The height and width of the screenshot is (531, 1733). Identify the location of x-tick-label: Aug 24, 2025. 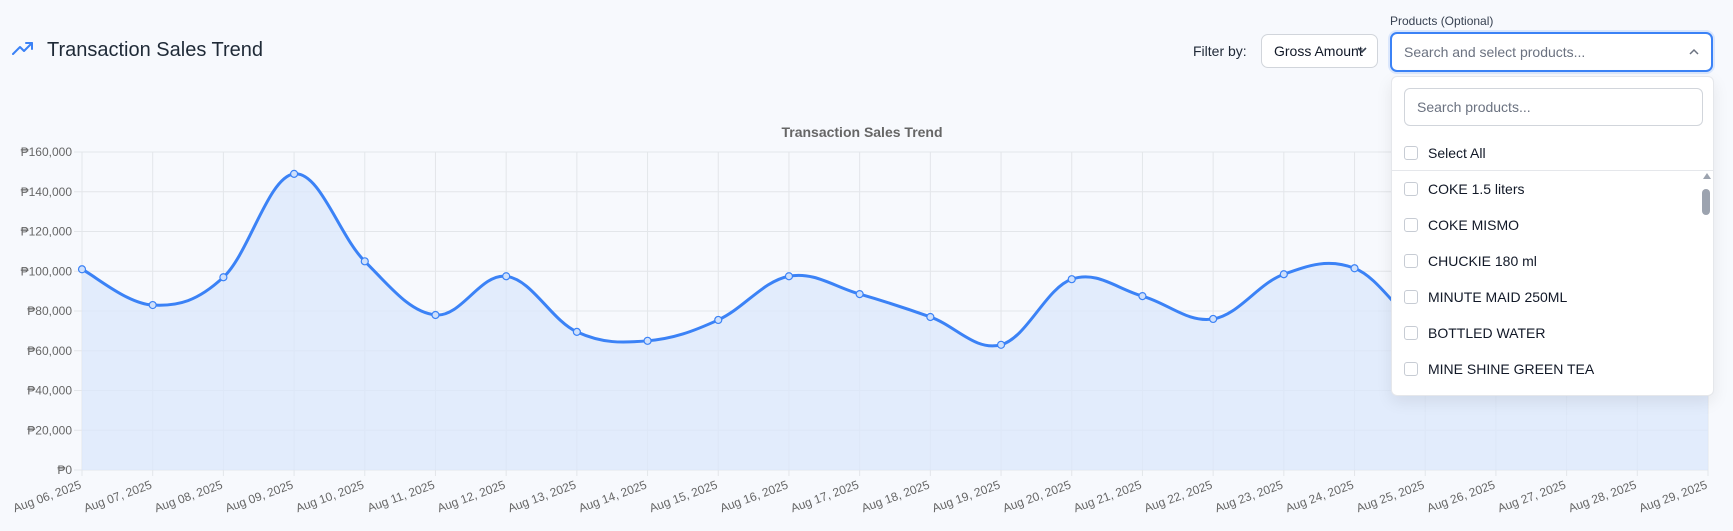
(1320, 497).